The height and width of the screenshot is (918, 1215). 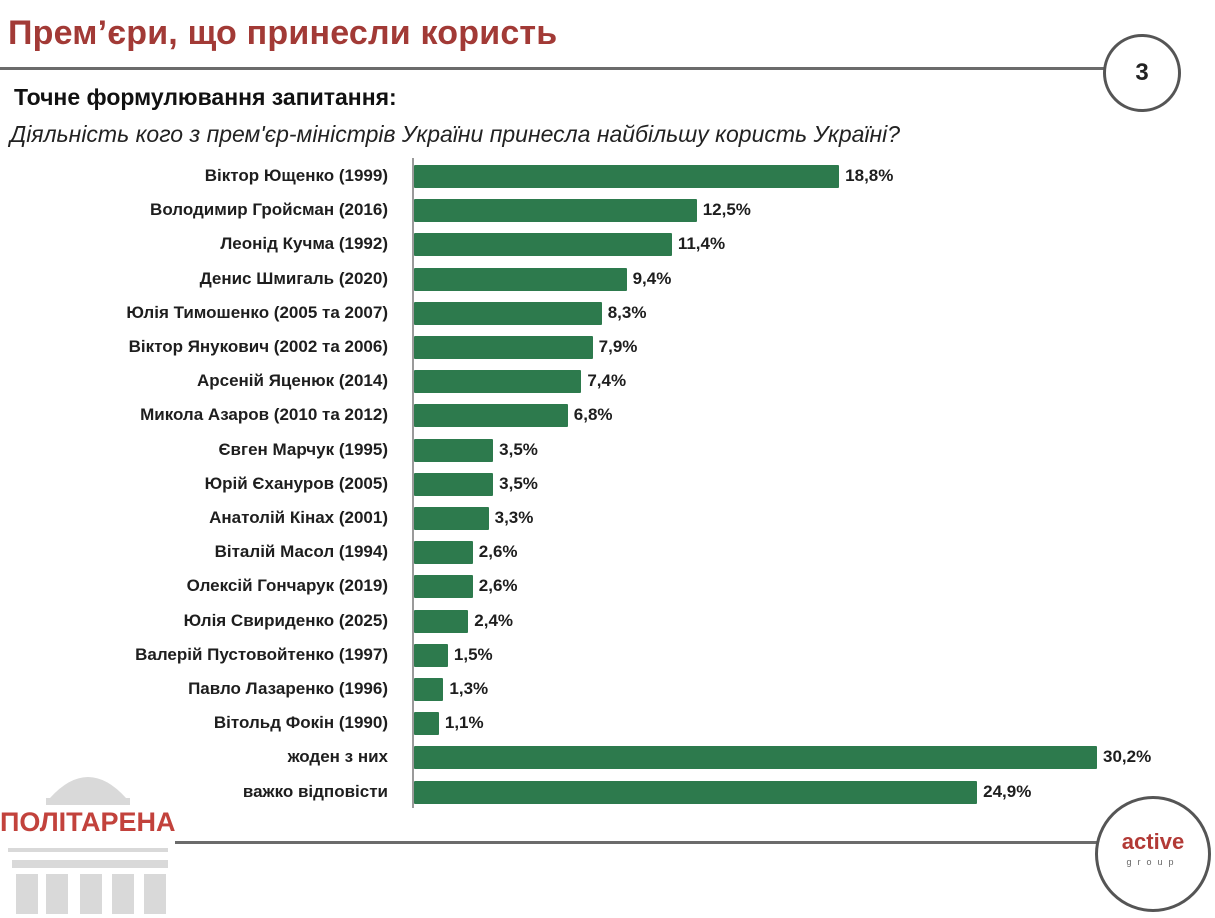 I want to click on logo-word: active, so click(x=1153, y=841).